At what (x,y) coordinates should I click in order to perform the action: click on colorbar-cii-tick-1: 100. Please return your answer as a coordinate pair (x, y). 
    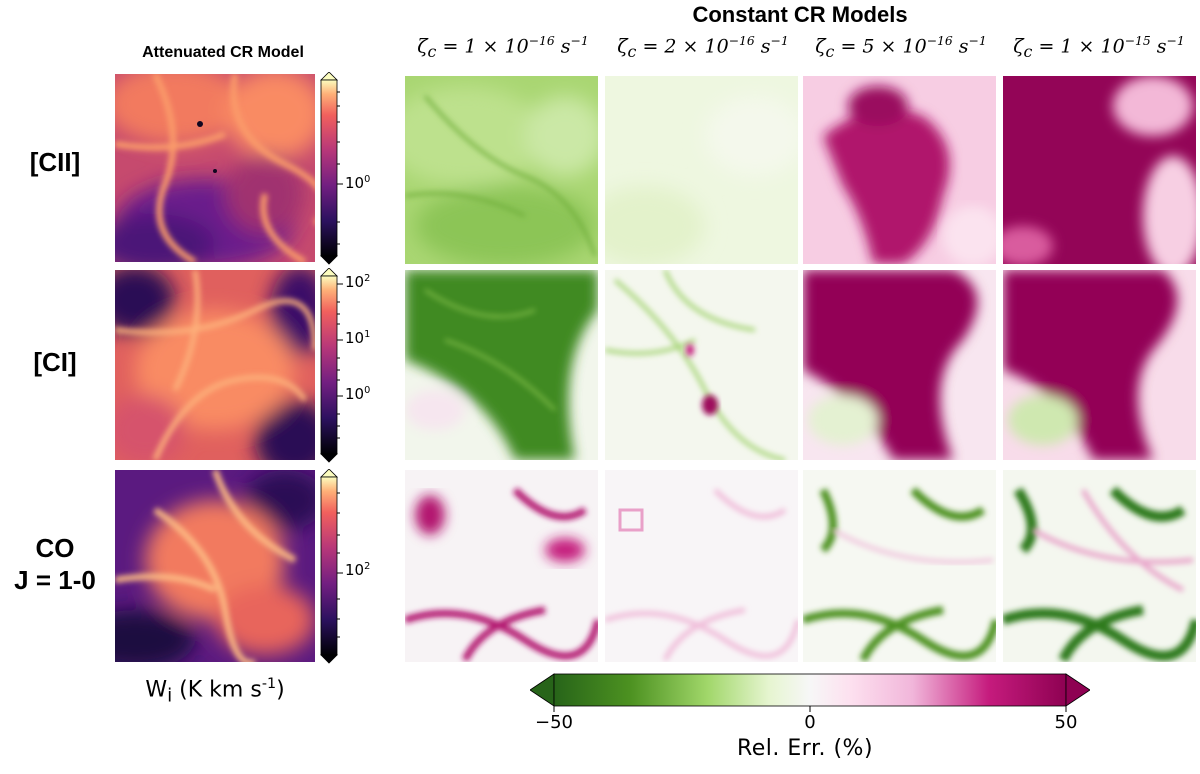
    Looking at the image, I should click on (358, 183).